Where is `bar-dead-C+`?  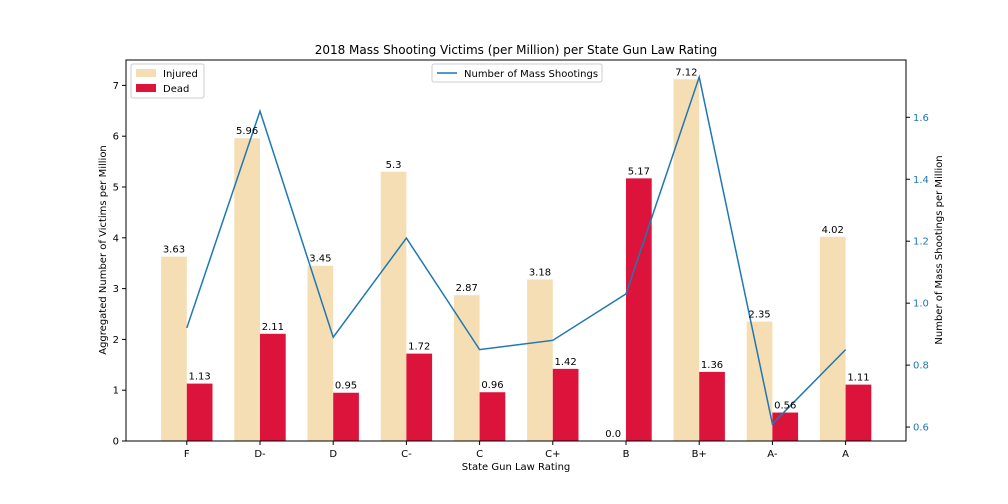
bar-dead-C+ is located at coordinates (565, 404).